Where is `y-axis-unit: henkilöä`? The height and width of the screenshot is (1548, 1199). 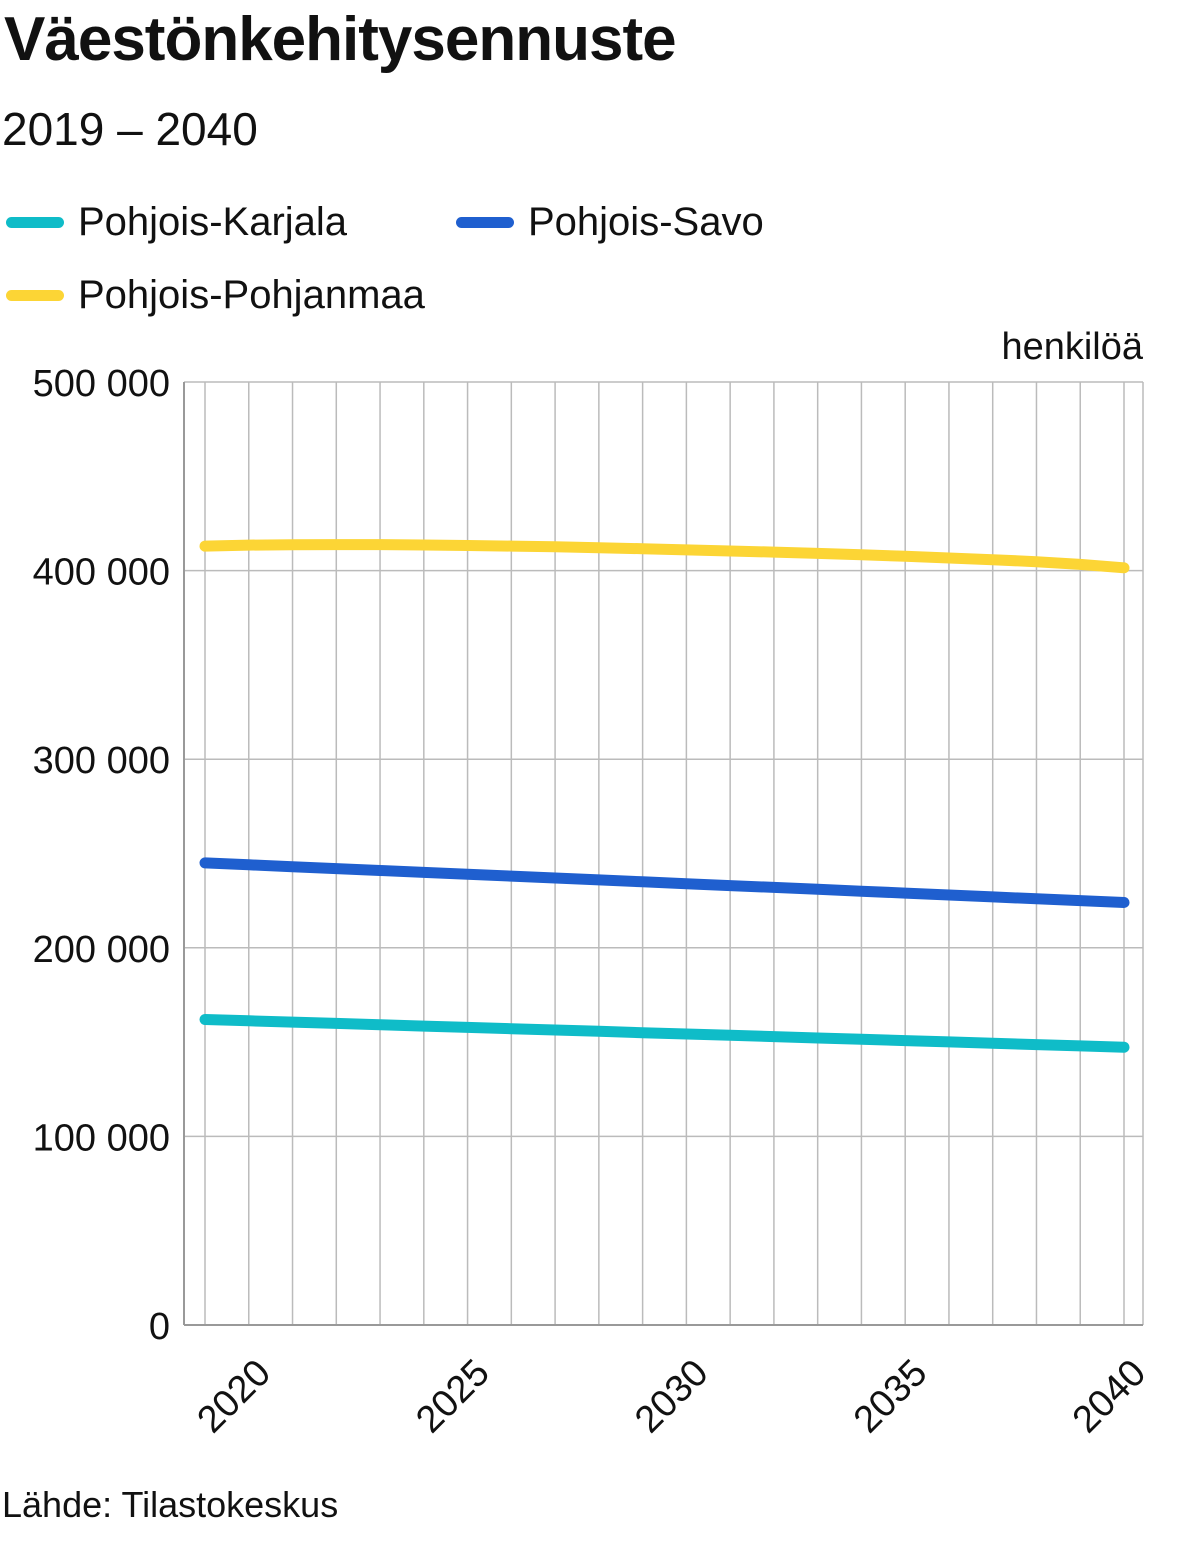
y-axis-unit: henkilöä is located at coordinates (1072, 347).